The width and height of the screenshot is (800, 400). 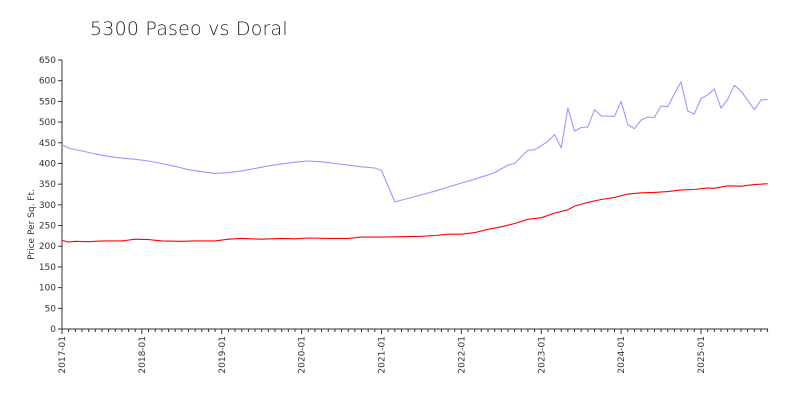 I want to click on x-tick-label: 2025-01, so click(x=702, y=355).